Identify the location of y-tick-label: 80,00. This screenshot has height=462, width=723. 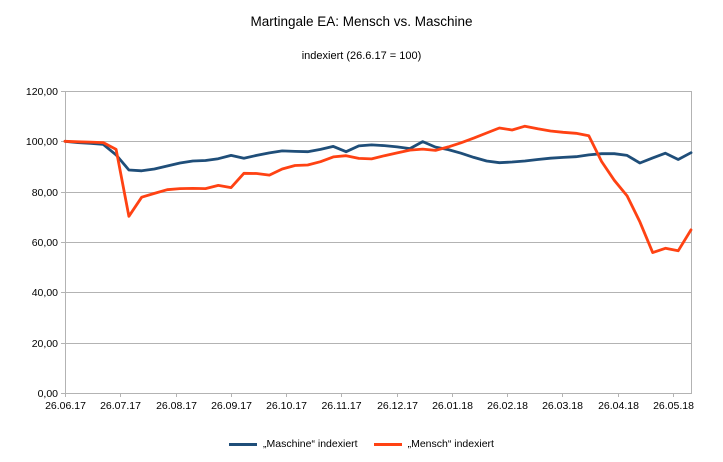
(45, 193).